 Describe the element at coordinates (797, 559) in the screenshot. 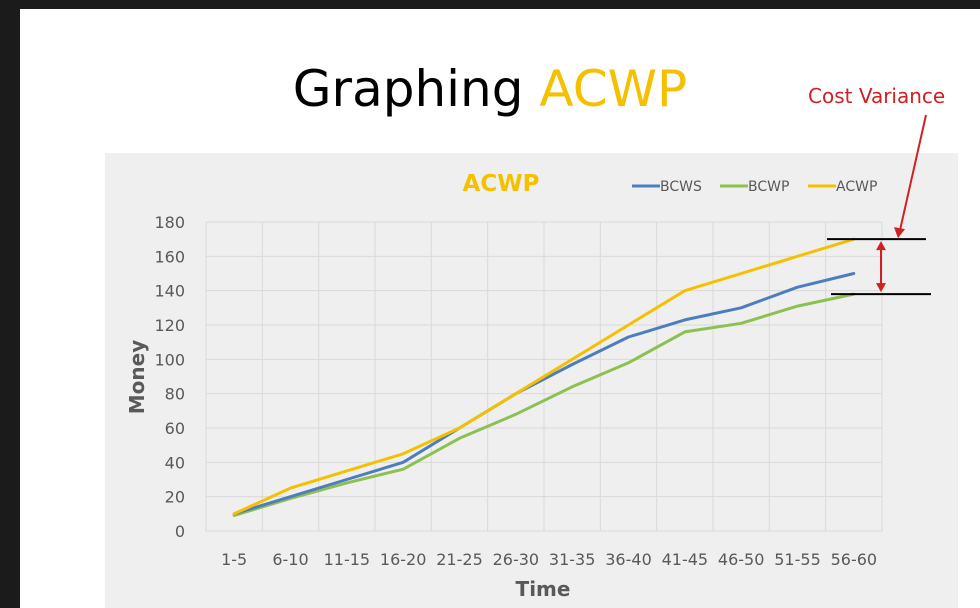

I see `x-tick-label: 51-55` at that location.